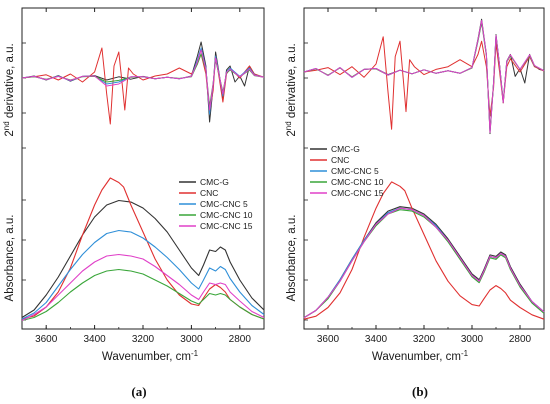 The image size is (550, 404). I want to click on panel-a-ylabel-top: 2nd derivative, a.u., so click(9, 89).